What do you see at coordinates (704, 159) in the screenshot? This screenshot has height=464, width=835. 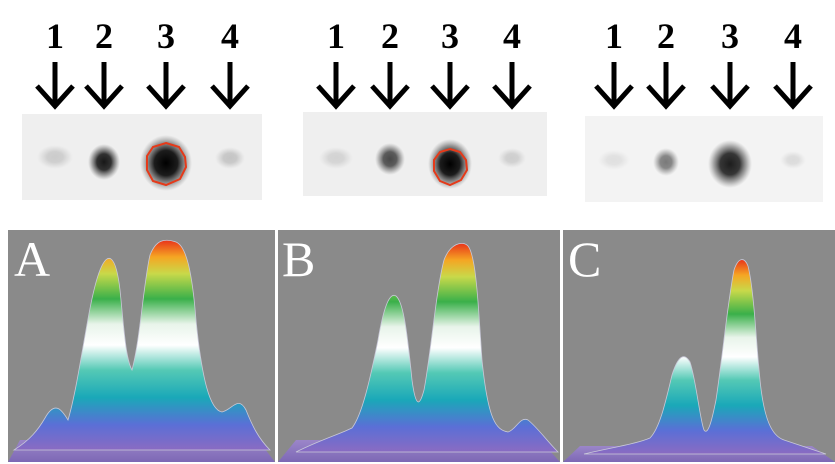 I see `group-c-blot-strip` at bounding box center [704, 159].